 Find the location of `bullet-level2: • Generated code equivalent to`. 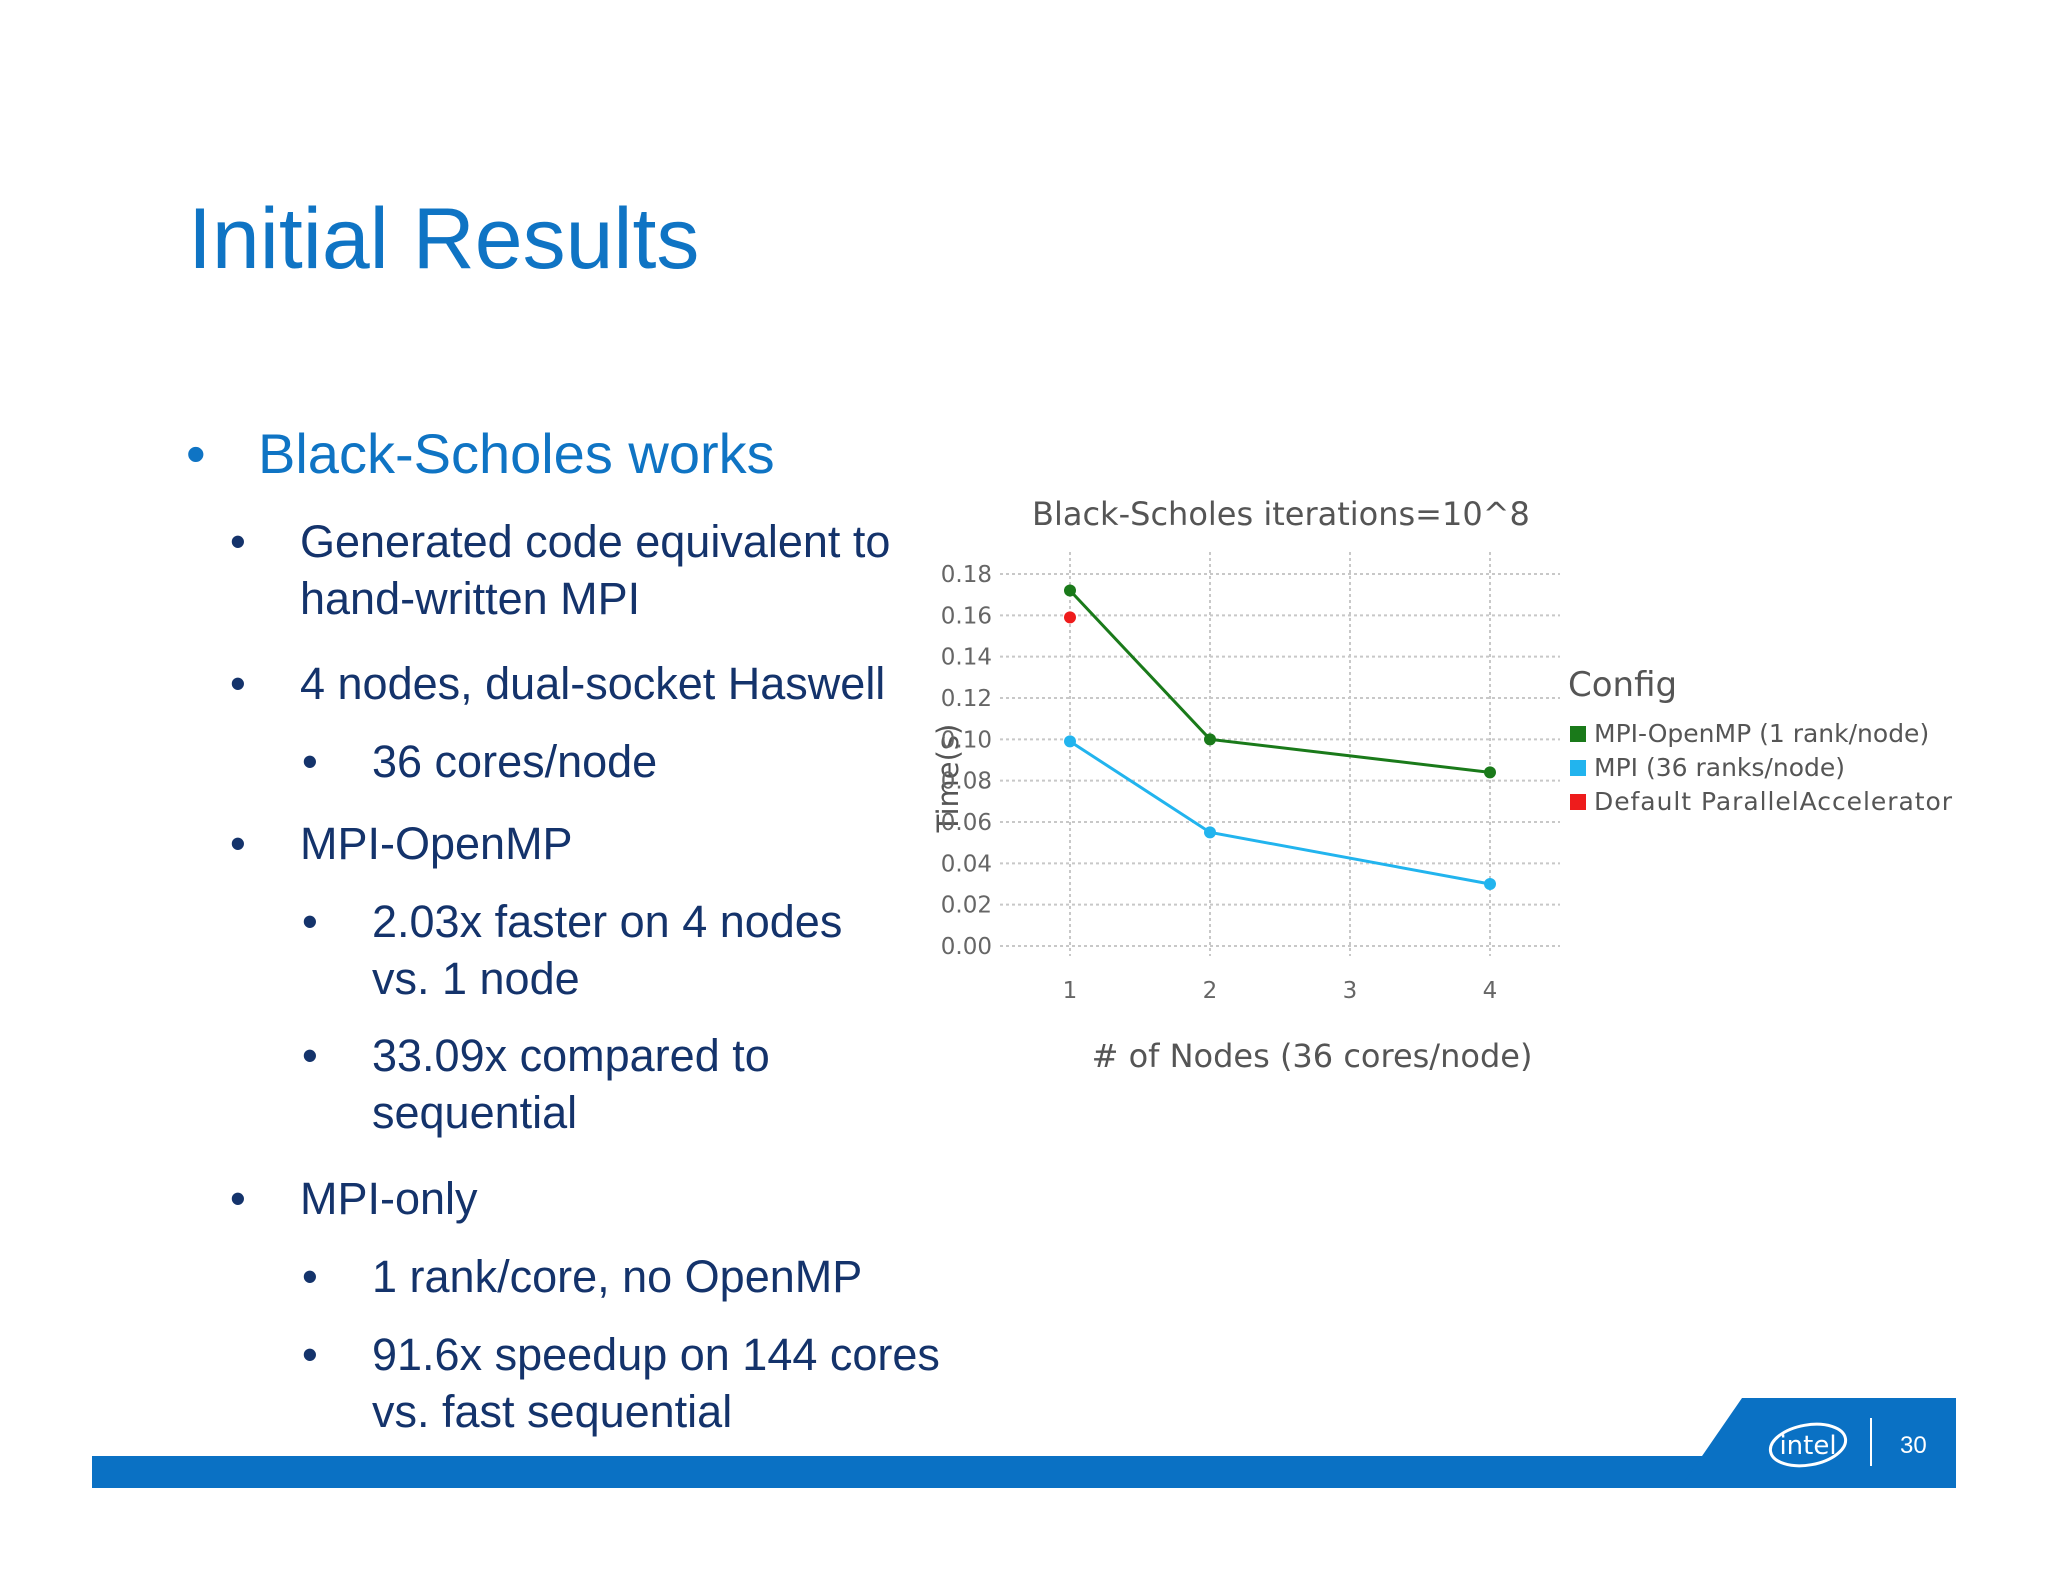

bullet-level2: • Generated code equivalent to is located at coordinates (560, 541).